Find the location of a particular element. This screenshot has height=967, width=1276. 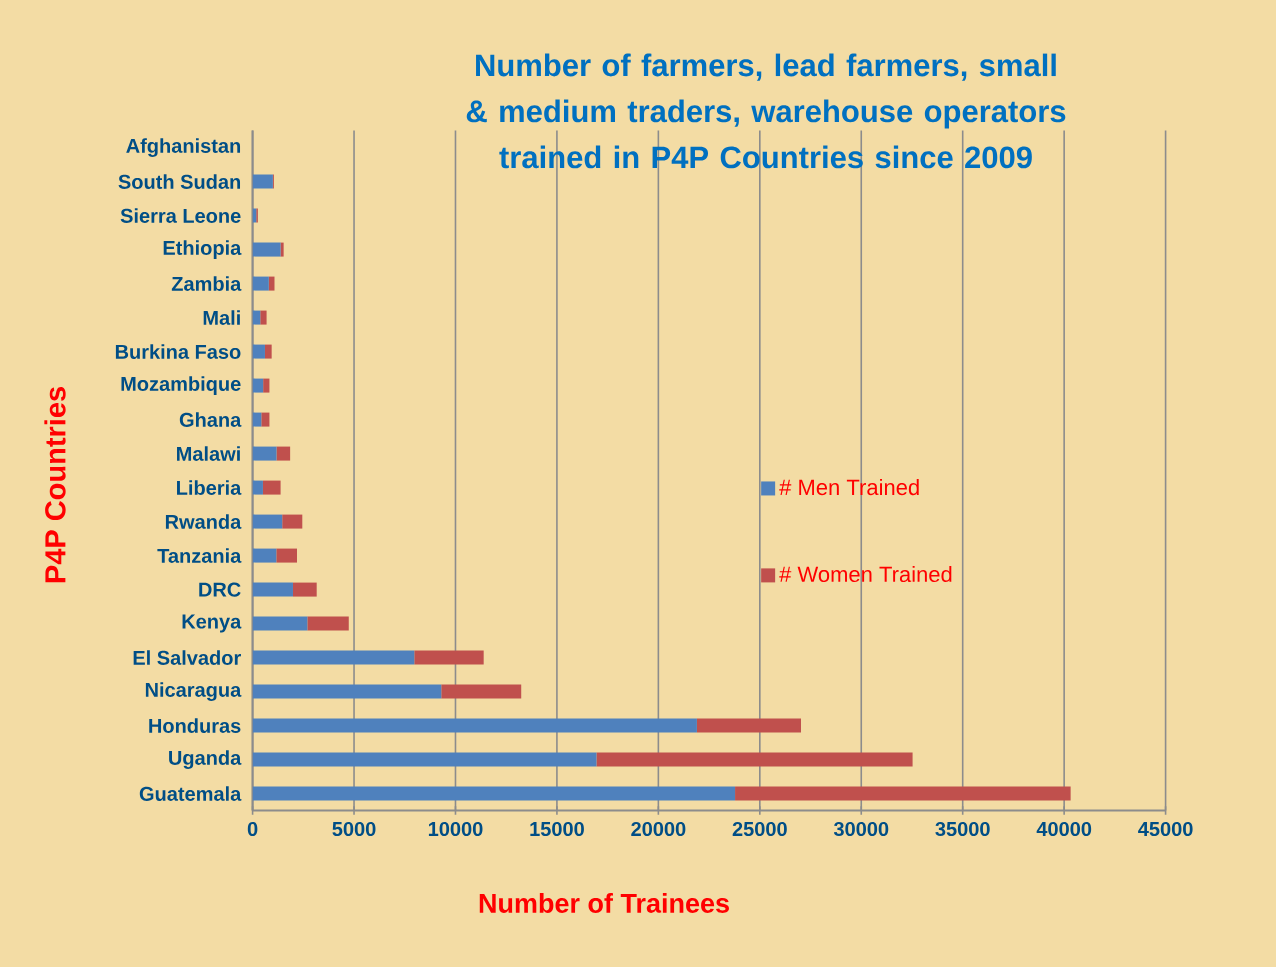

x-tick-label: 5000 is located at coordinates (354, 829).